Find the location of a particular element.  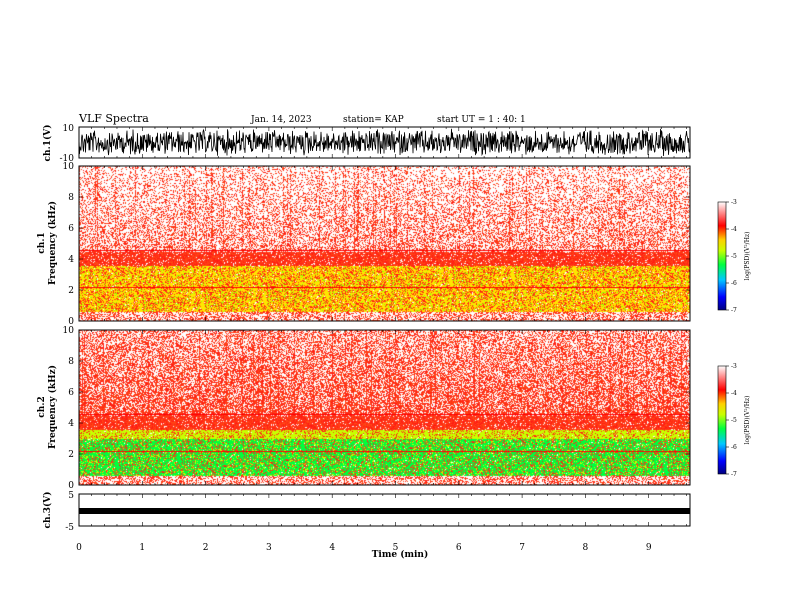

ch3-waveform-frame is located at coordinates (384, 510).